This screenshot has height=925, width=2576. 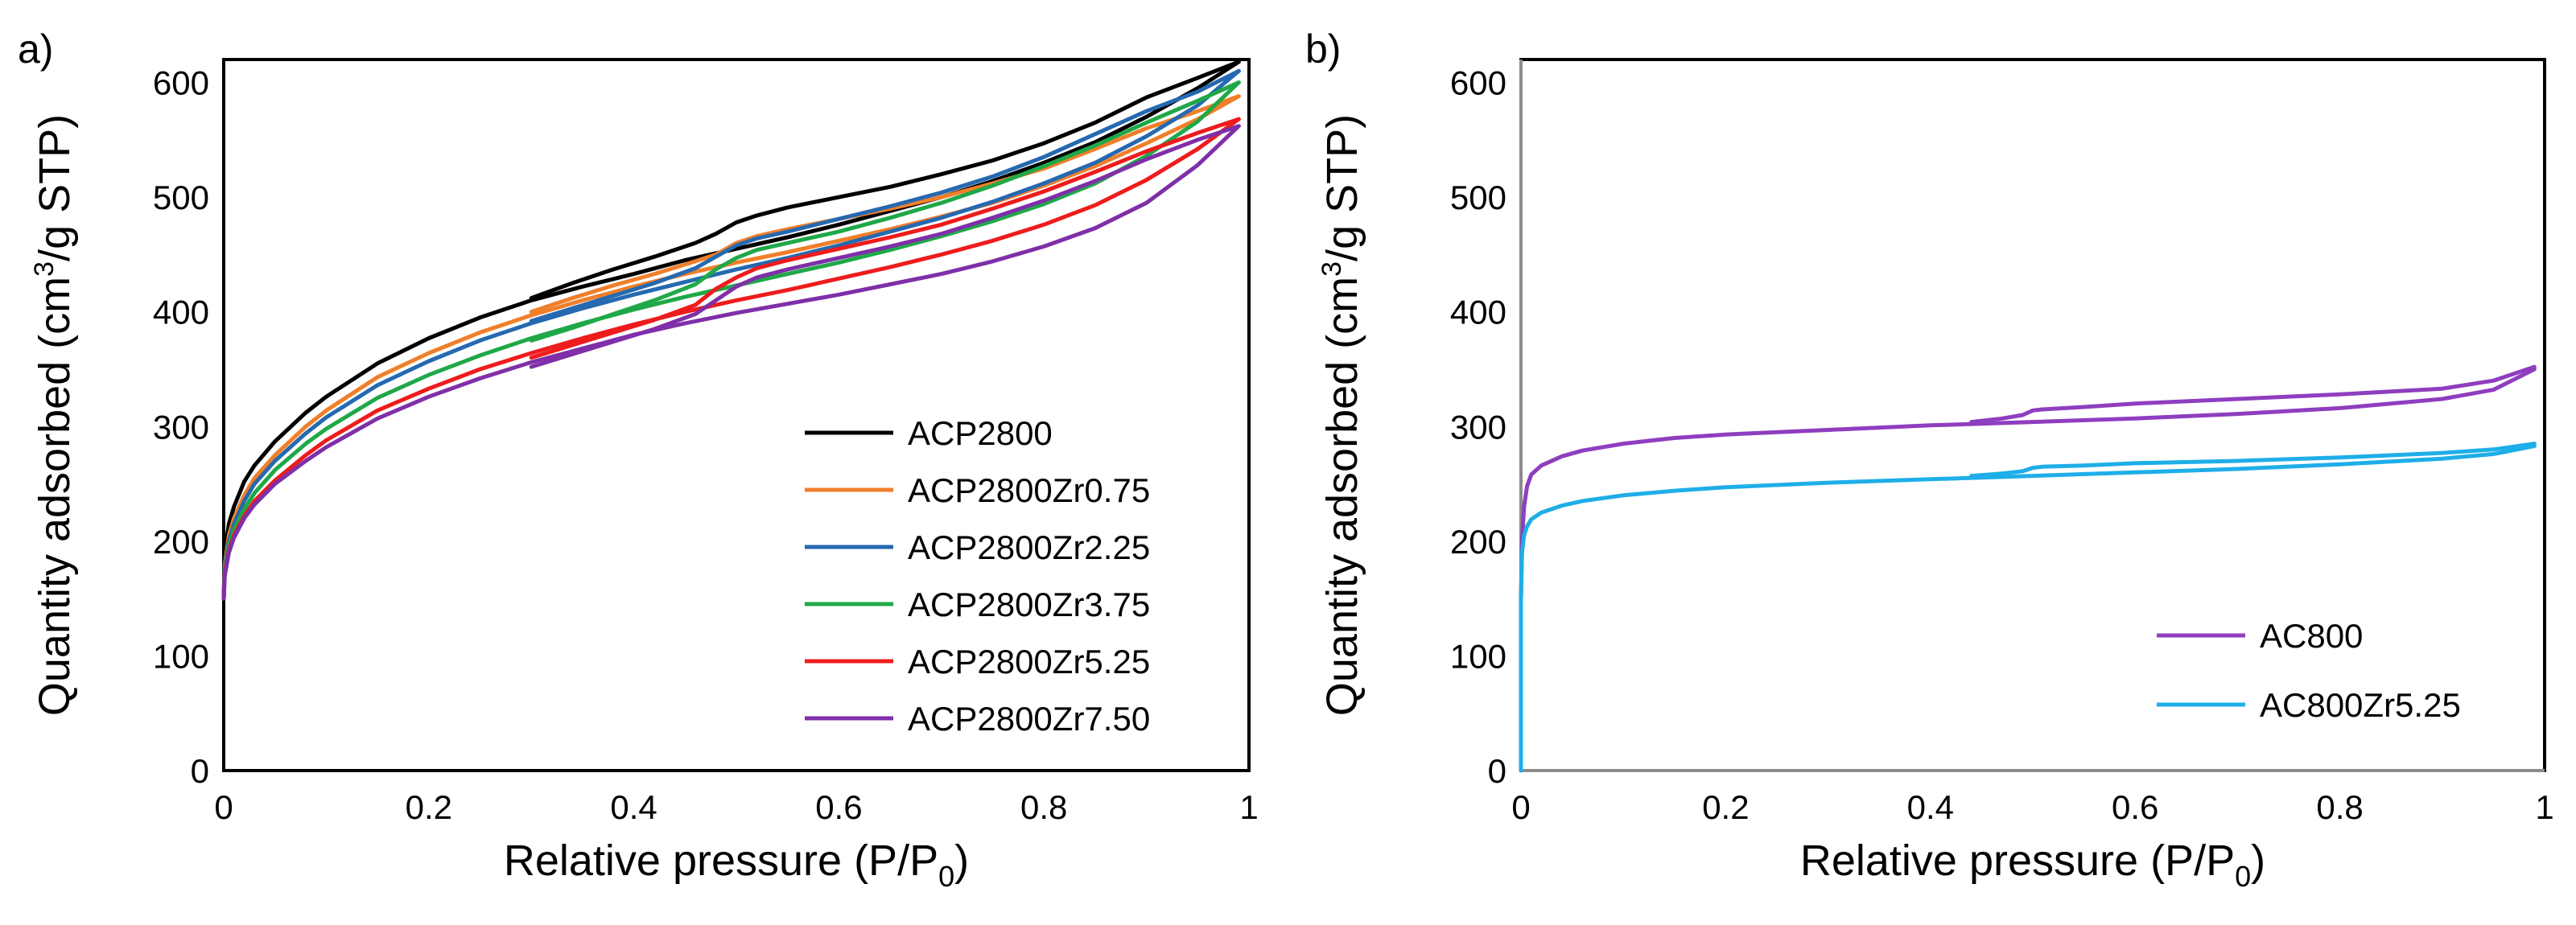 What do you see at coordinates (35, 49) in the screenshot?
I see `panel-label: a)` at bounding box center [35, 49].